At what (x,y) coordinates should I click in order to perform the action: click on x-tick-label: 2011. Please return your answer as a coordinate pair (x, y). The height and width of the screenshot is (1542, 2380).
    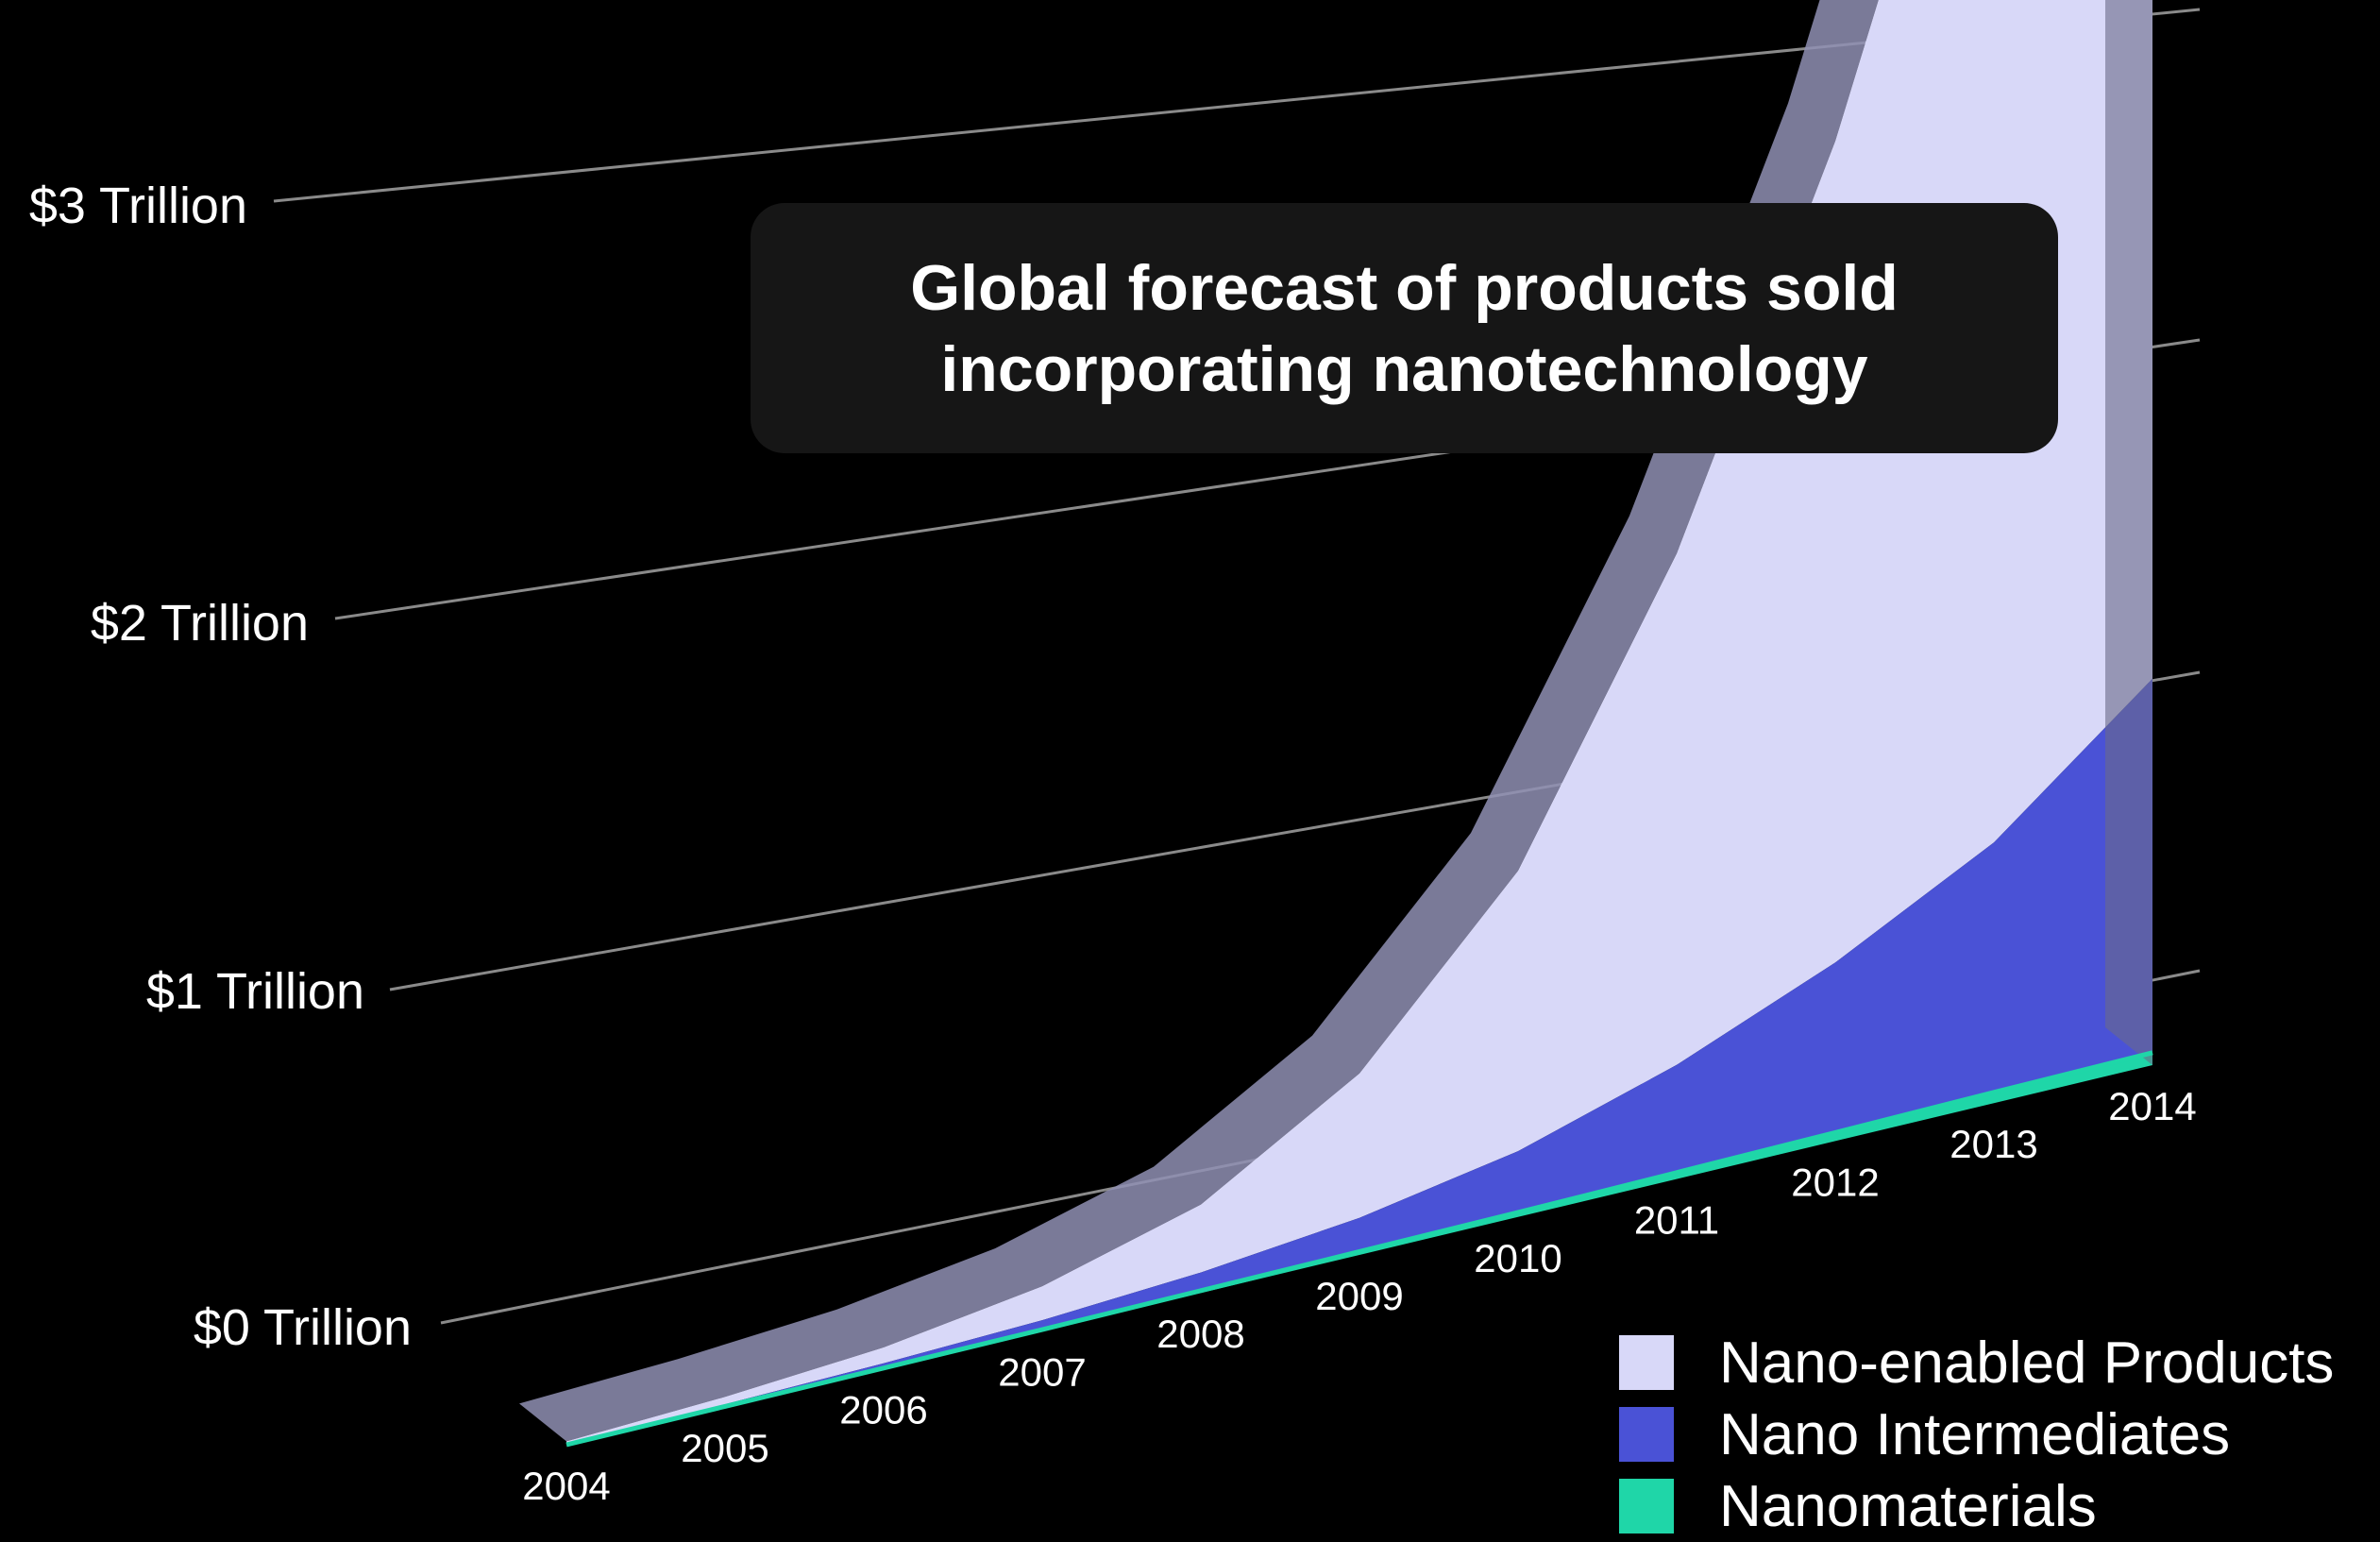
    Looking at the image, I should click on (1676, 1220).